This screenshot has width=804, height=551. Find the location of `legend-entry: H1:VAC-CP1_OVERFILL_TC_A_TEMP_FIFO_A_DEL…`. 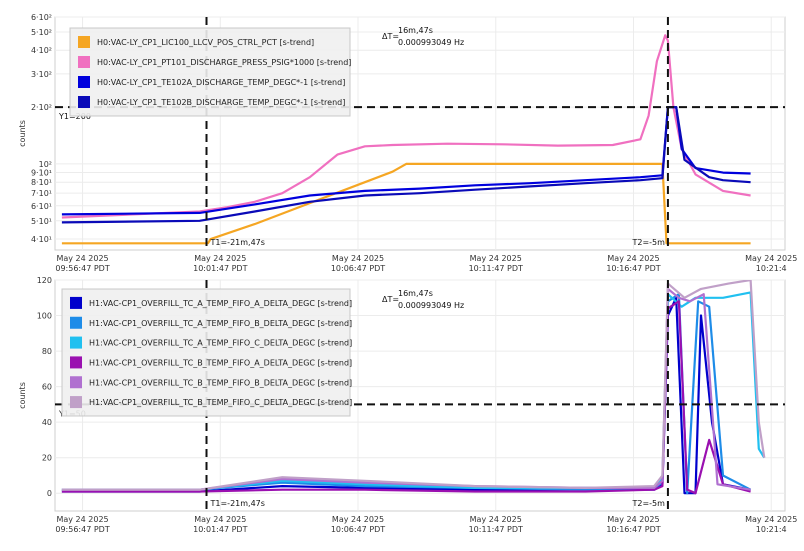

legend-entry: H1:VAC-CP1_OVERFILL_TC_A_TEMP_FIFO_A_DEL… is located at coordinates (220, 303).